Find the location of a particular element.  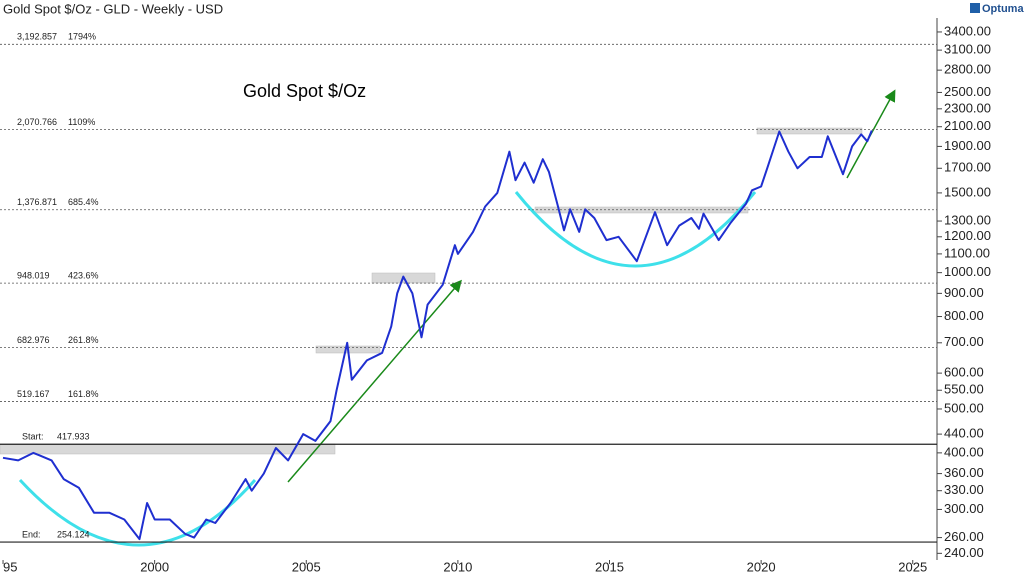

level-name: Start: is located at coordinates (33, 437).